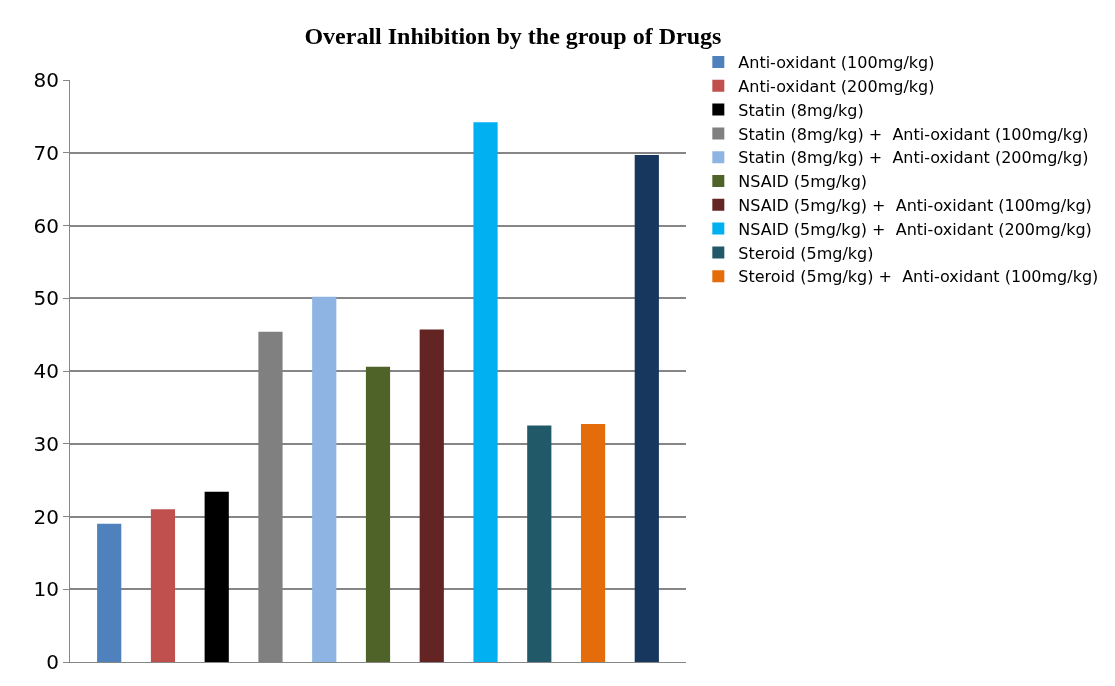 The image size is (1115, 686). I want to click on legend-label: NSAID (5mg/kg) + Anti-oxidant (100mg/kg), so click(915, 206).